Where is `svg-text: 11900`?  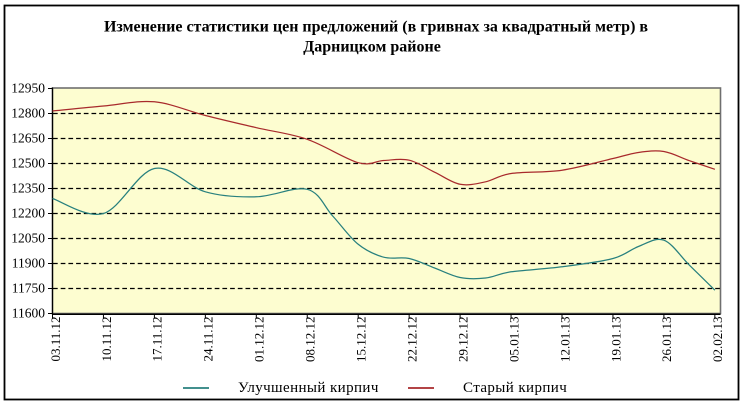 svg-text: 11900 is located at coordinates (28, 262).